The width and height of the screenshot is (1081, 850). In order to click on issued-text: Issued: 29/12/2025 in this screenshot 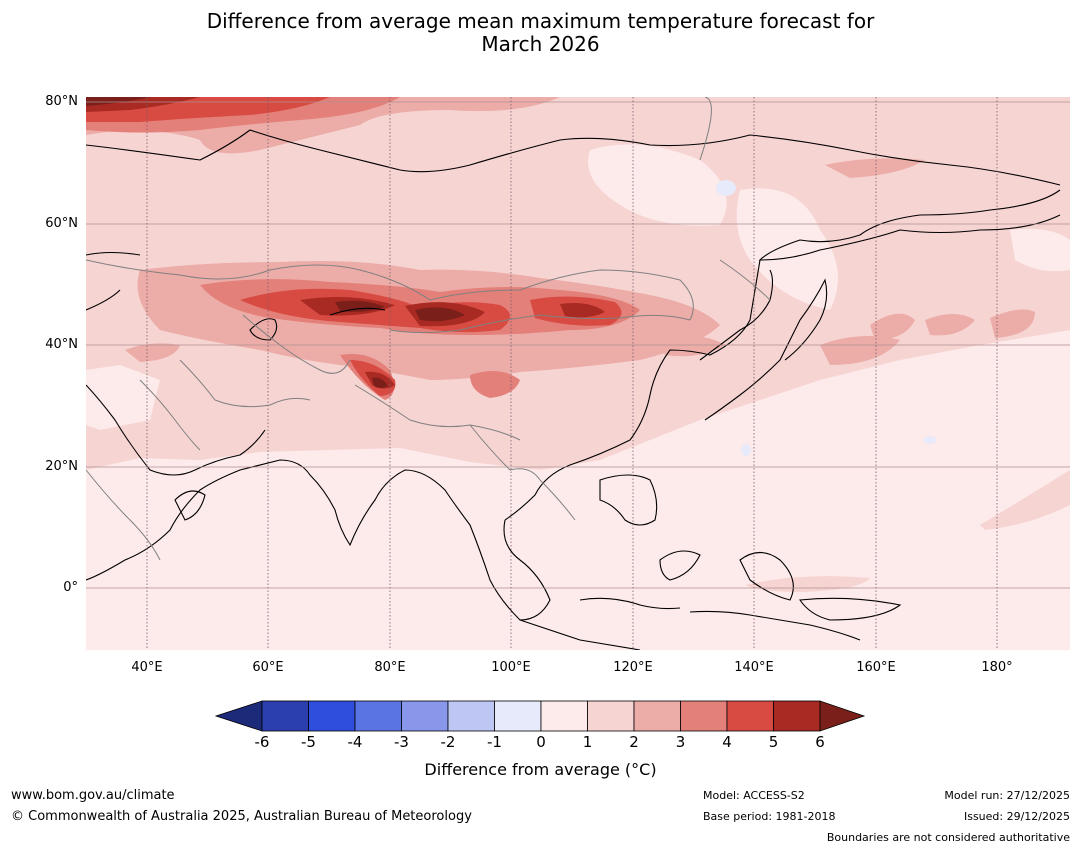, I will do `click(1016, 816)`.